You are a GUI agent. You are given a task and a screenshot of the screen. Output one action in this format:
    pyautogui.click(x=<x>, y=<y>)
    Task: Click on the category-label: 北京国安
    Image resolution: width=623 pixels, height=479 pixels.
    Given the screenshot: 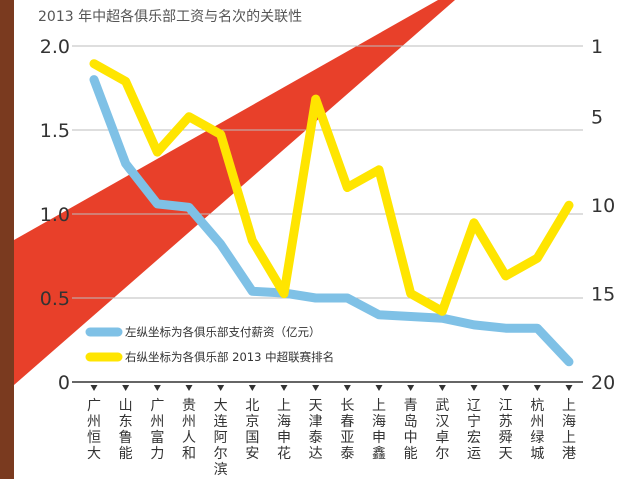 What is the action you would take?
    pyautogui.click(x=252, y=430)
    